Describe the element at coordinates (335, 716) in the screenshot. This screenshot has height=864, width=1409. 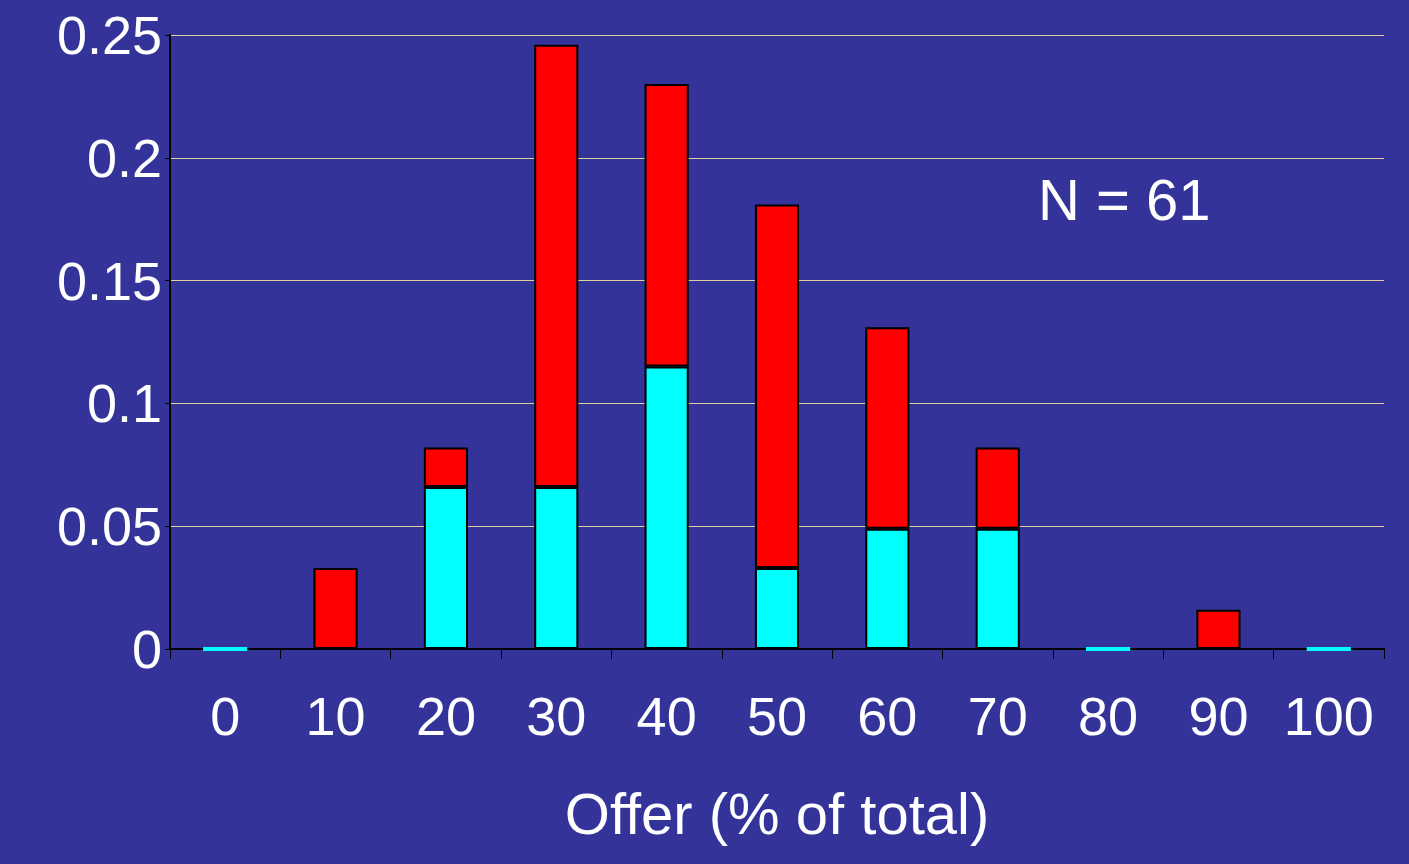
I see `x-tick-label: 10` at that location.